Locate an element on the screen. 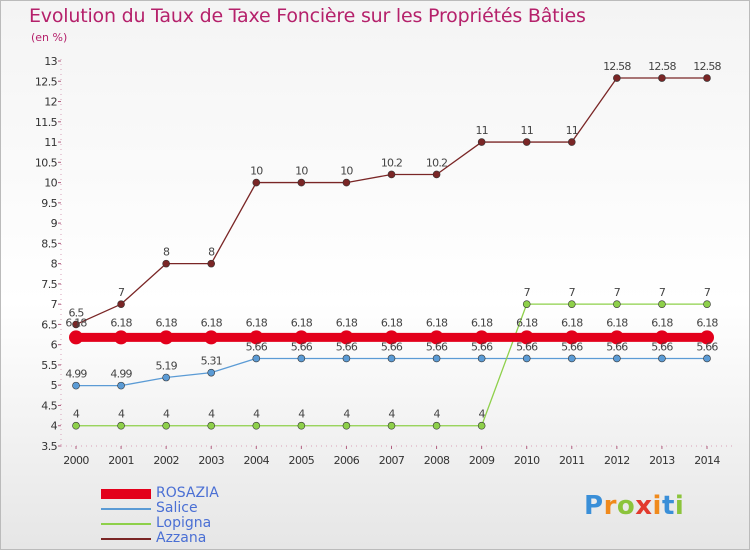 The width and height of the screenshot is (750, 550). y-tick-label: 7 is located at coordinates (54, 304).